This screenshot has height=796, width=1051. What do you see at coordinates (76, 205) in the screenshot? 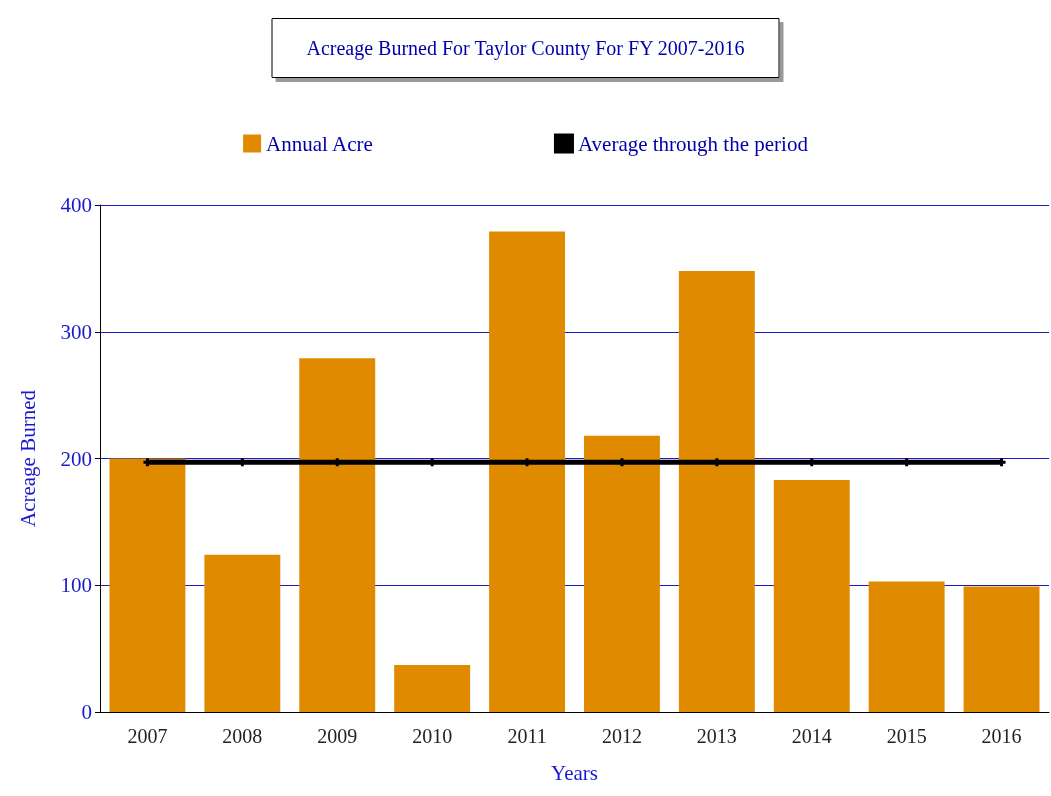
I see `y-tick-label: 400` at bounding box center [76, 205].